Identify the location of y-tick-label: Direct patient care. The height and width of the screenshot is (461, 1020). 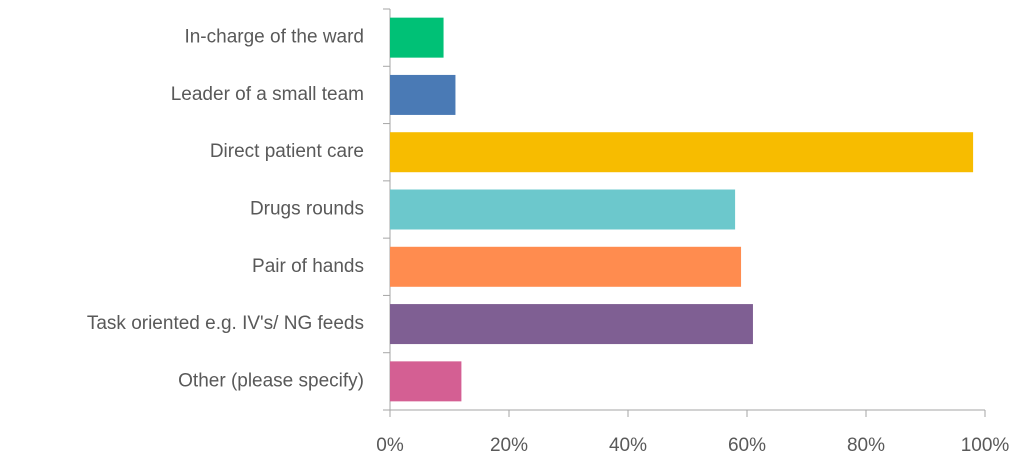
(287, 151).